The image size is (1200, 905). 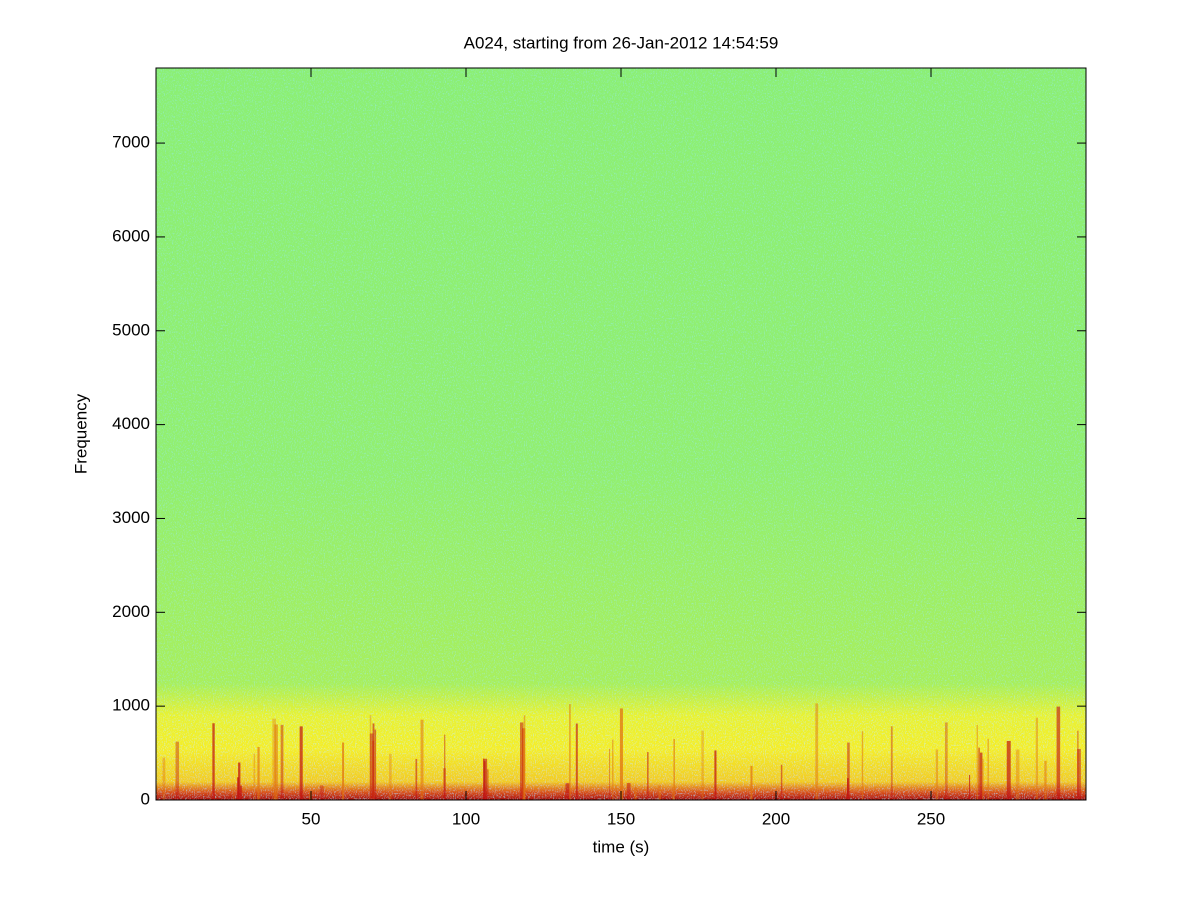 What do you see at coordinates (131, 235) in the screenshot?
I see `y-tick-label: 6000` at bounding box center [131, 235].